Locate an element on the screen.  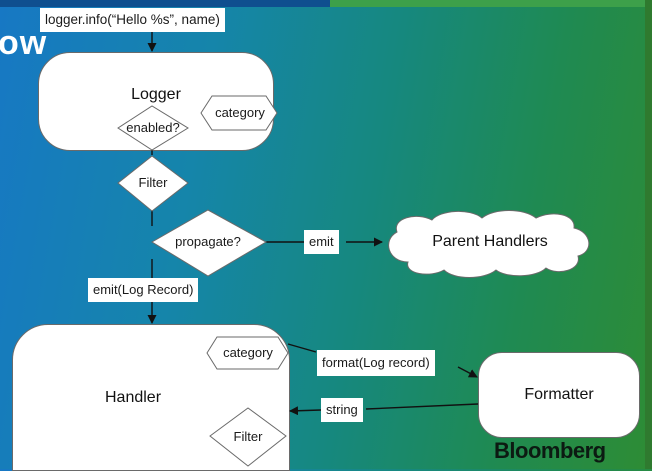
logger-category-label: category is located at coordinates (240, 112).